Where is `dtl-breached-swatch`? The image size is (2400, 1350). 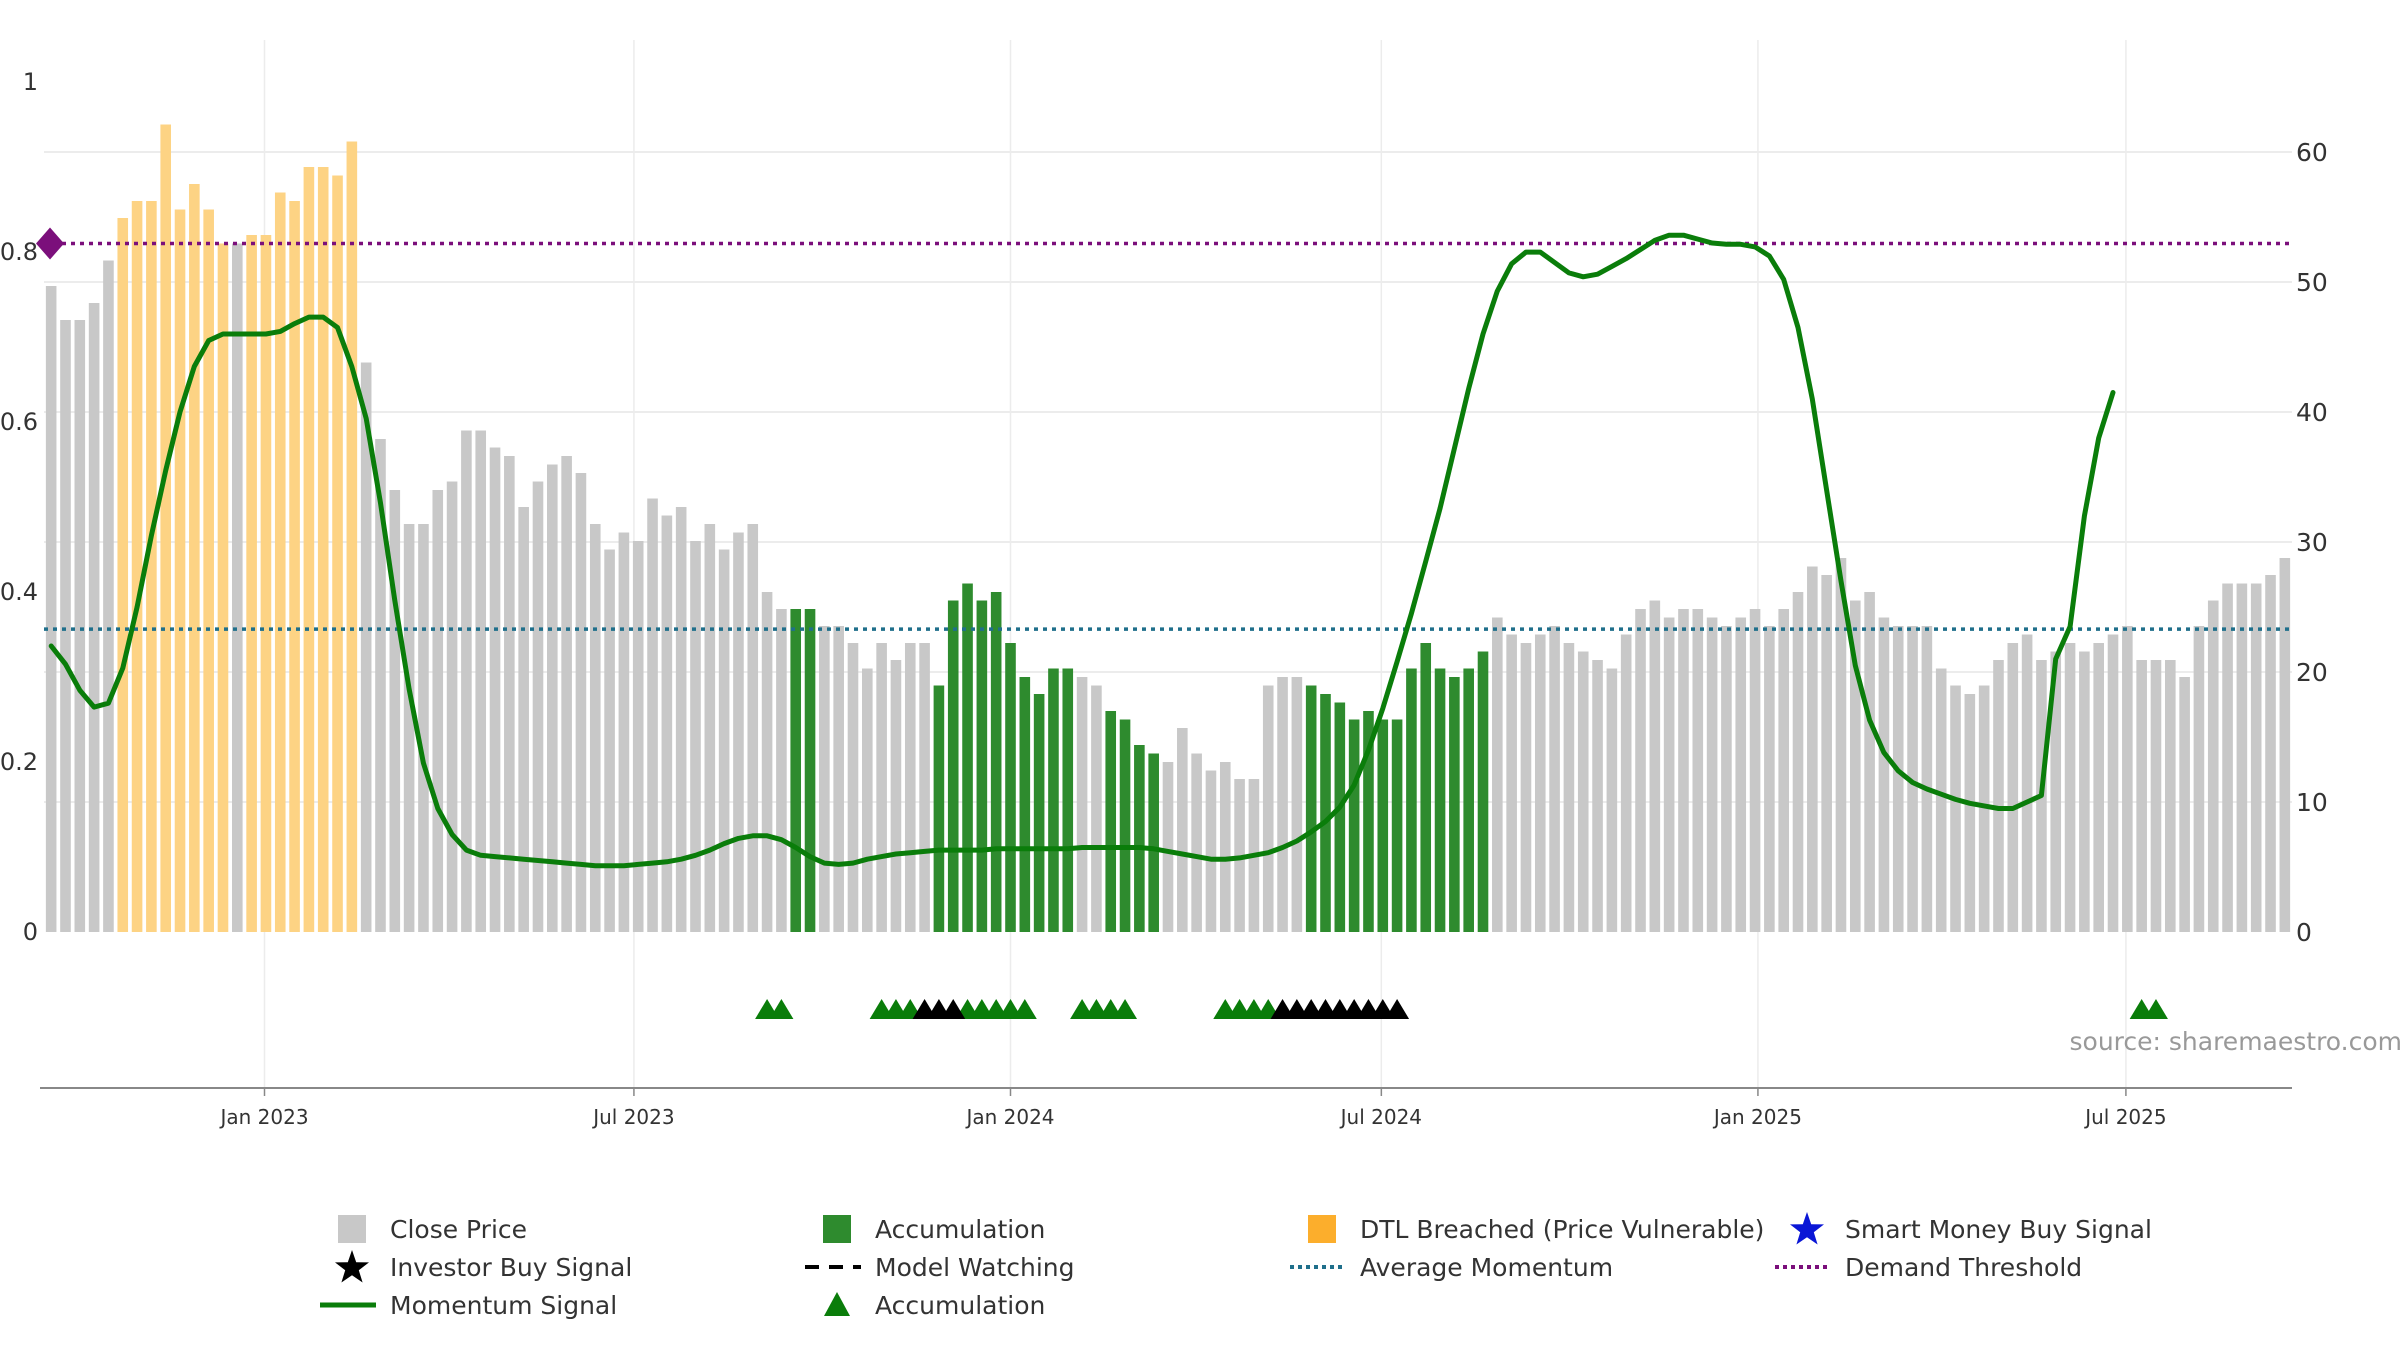 dtl-breached-swatch is located at coordinates (1318, 1229).